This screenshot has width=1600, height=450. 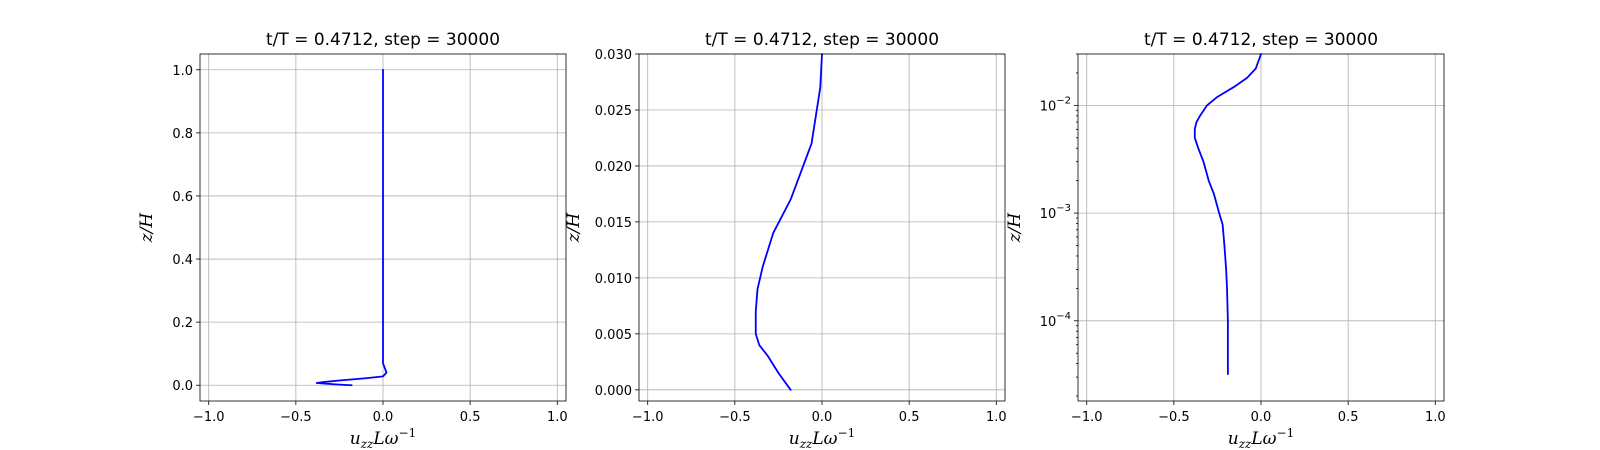 What do you see at coordinates (182, 386) in the screenshot?
I see `y-tick-label: 0.0` at bounding box center [182, 386].